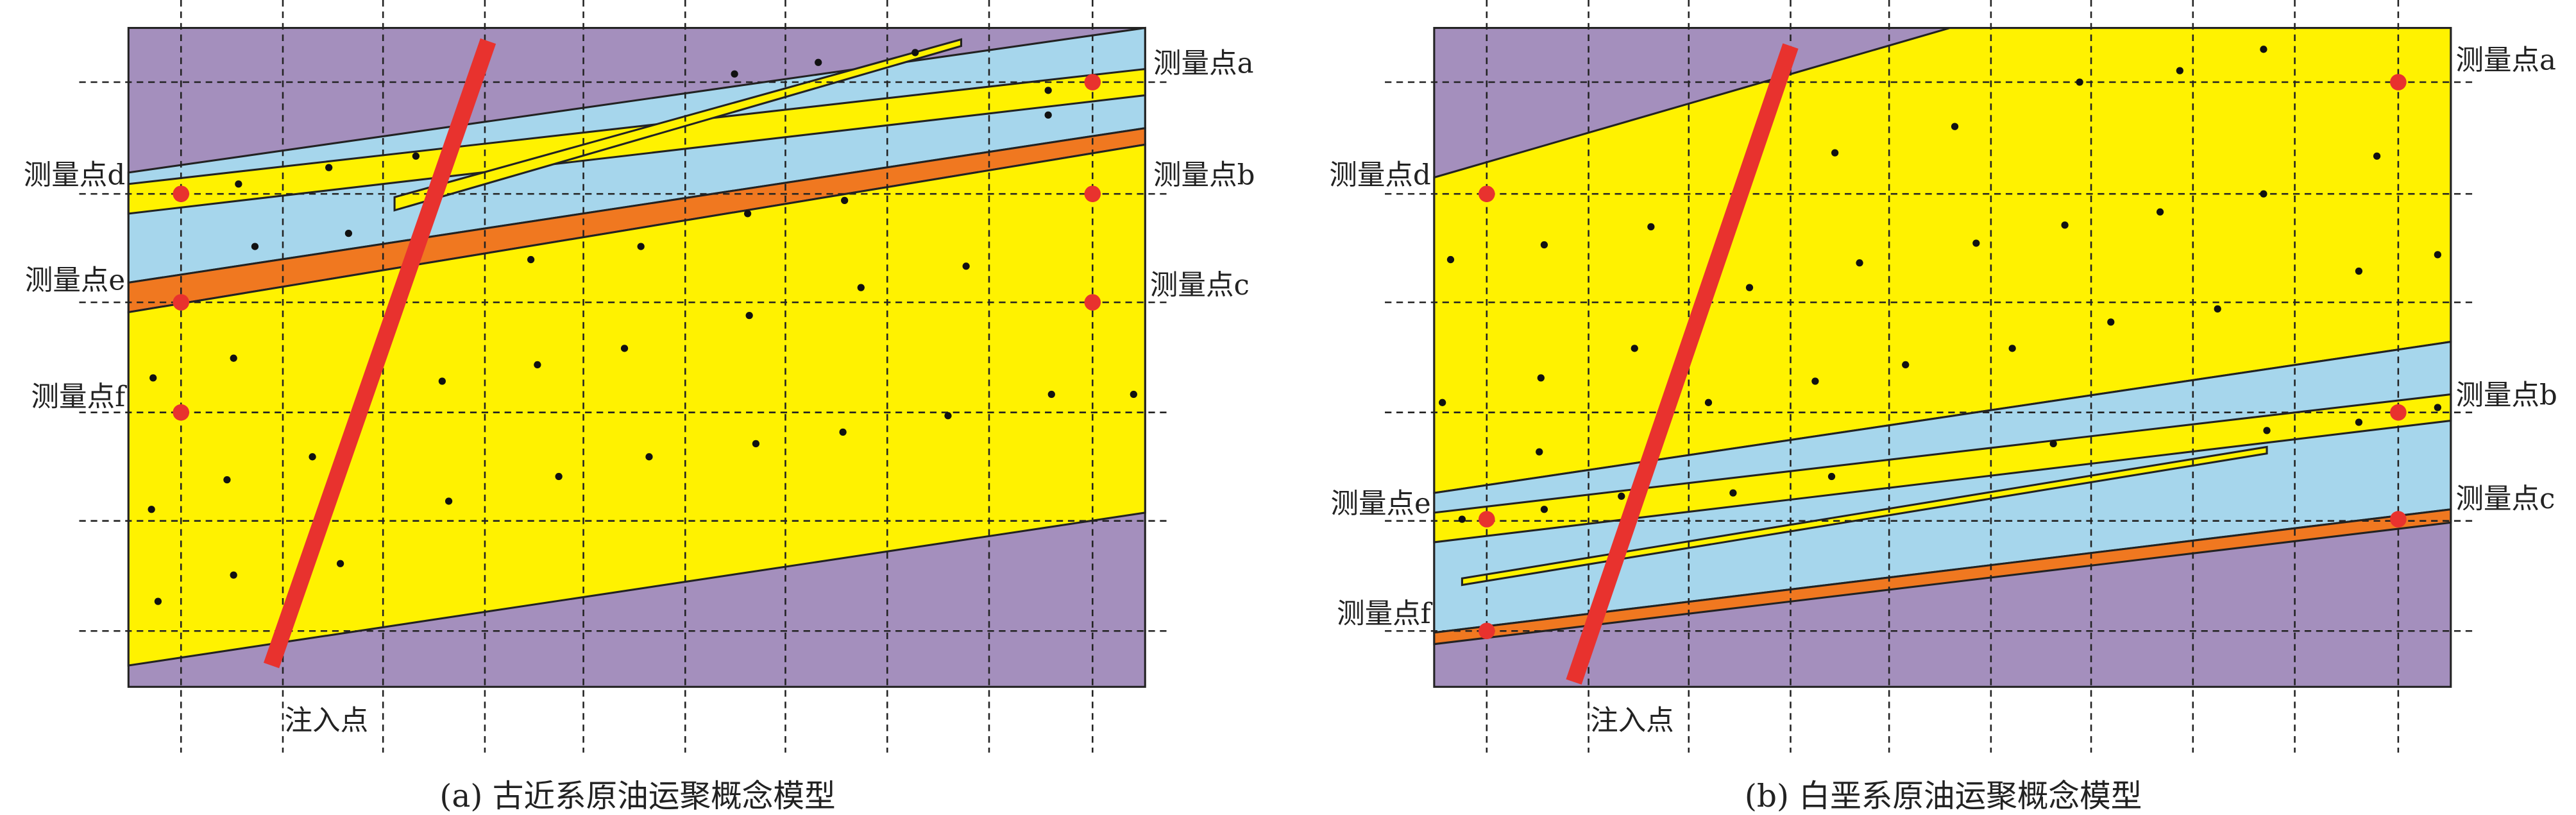 Image resolution: width=2576 pixels, height=815 pixels. I want to click on sand-stripe, so click(1942, 468).